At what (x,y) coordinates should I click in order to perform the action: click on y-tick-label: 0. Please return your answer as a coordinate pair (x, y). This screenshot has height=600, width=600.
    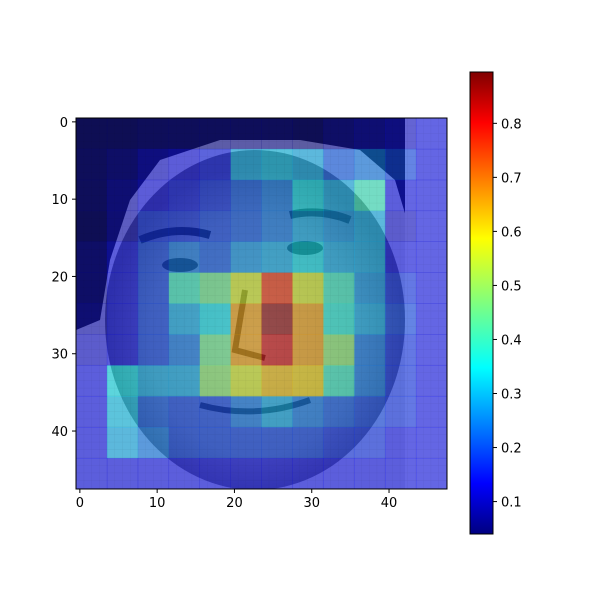
    Looking at the image, I should click on (64, 123).